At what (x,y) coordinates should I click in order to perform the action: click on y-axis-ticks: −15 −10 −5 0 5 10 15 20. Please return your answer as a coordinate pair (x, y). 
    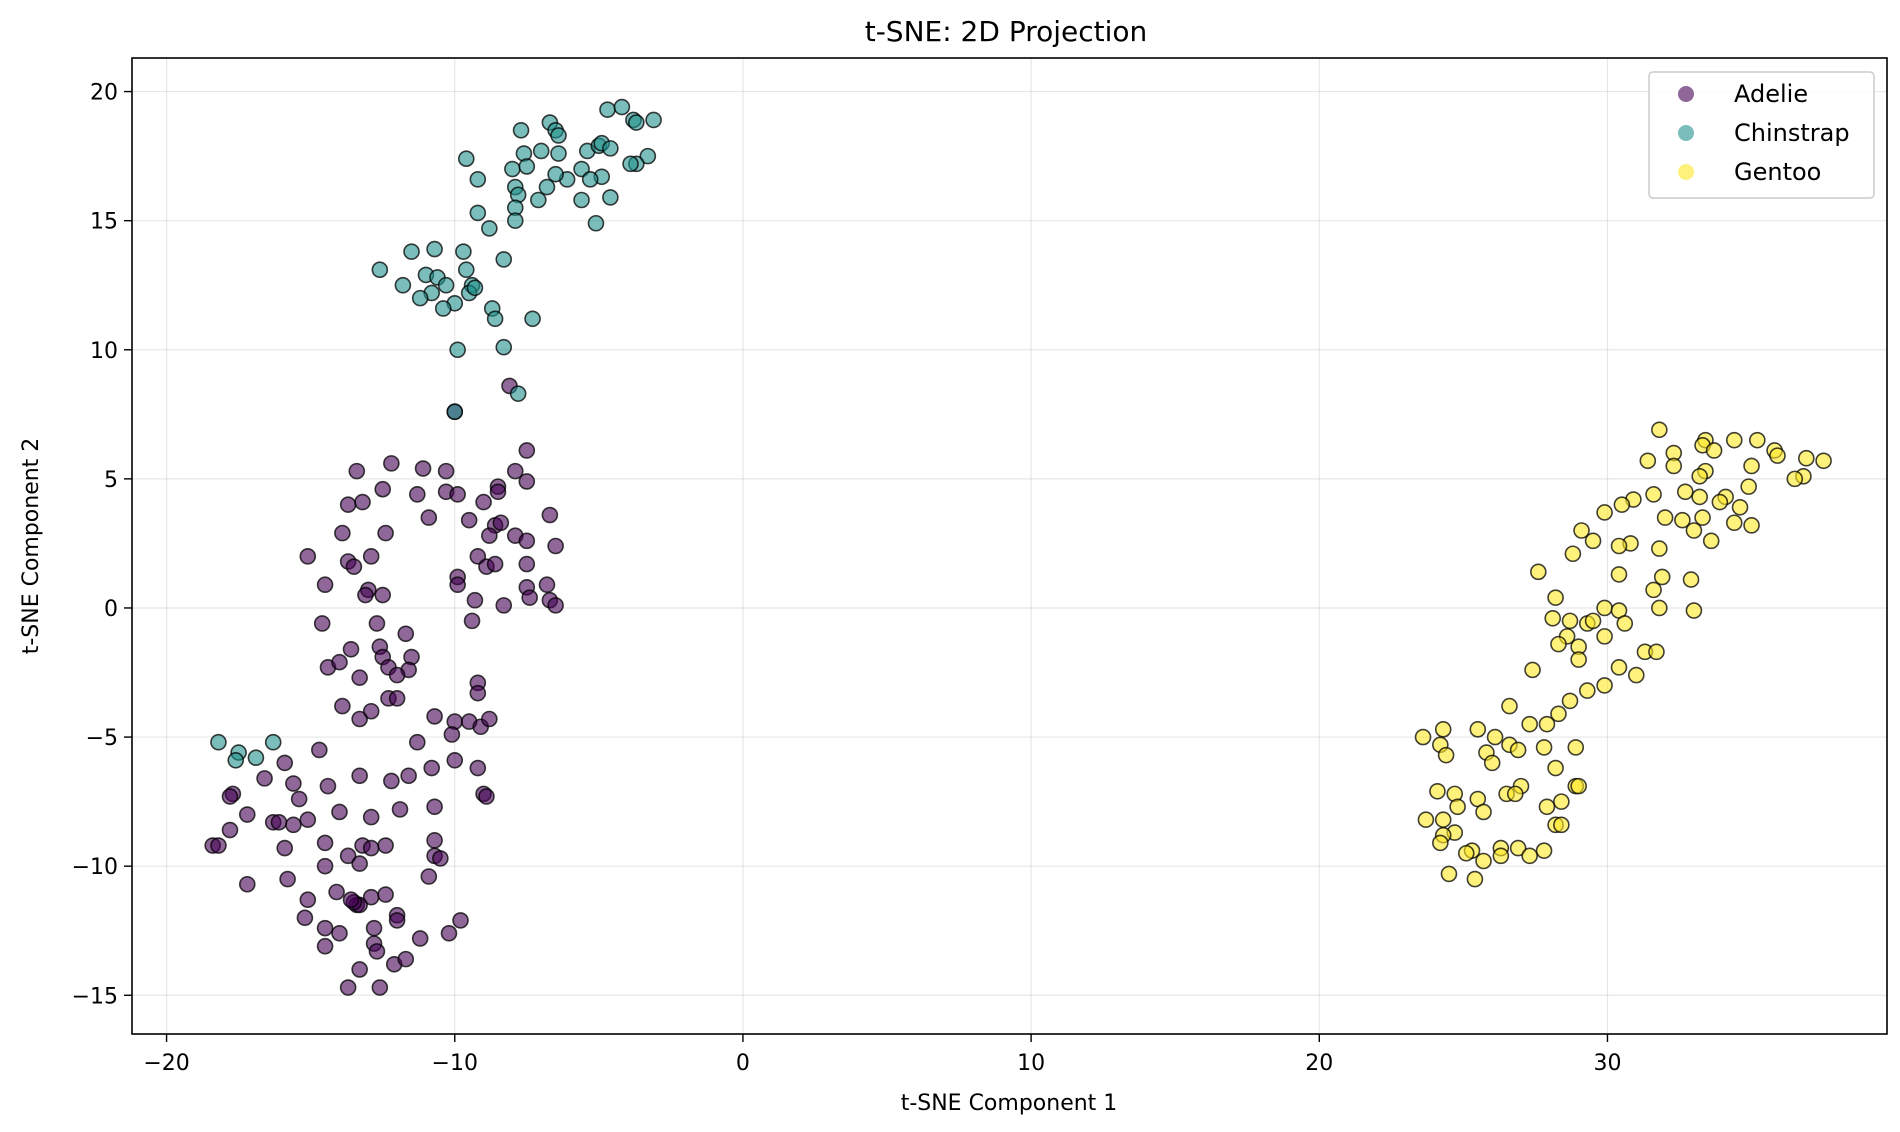
    Looking at the image, I should click on (102, 545).